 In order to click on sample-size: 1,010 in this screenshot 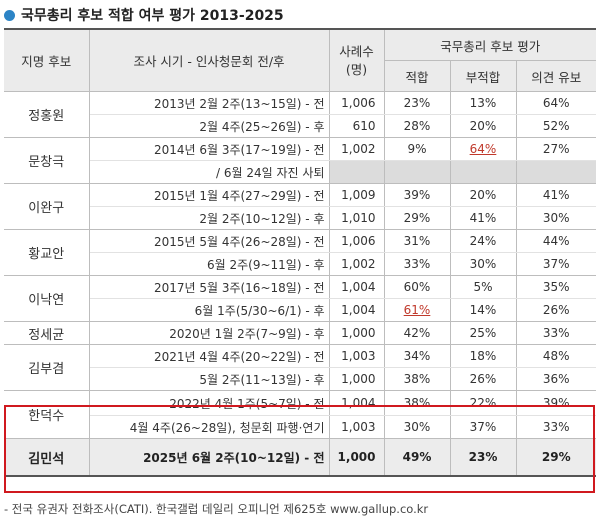, I will do `click(357, 218)`.